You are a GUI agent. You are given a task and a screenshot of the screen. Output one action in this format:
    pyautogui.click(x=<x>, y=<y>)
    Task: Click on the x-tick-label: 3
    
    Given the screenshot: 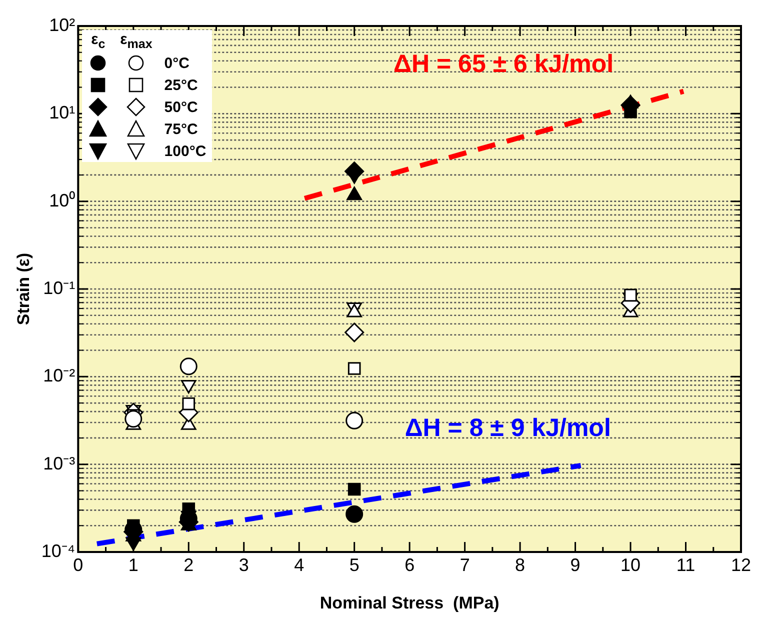 What is the action you would take?
    pyautogui.click(x=243, y=564)
    